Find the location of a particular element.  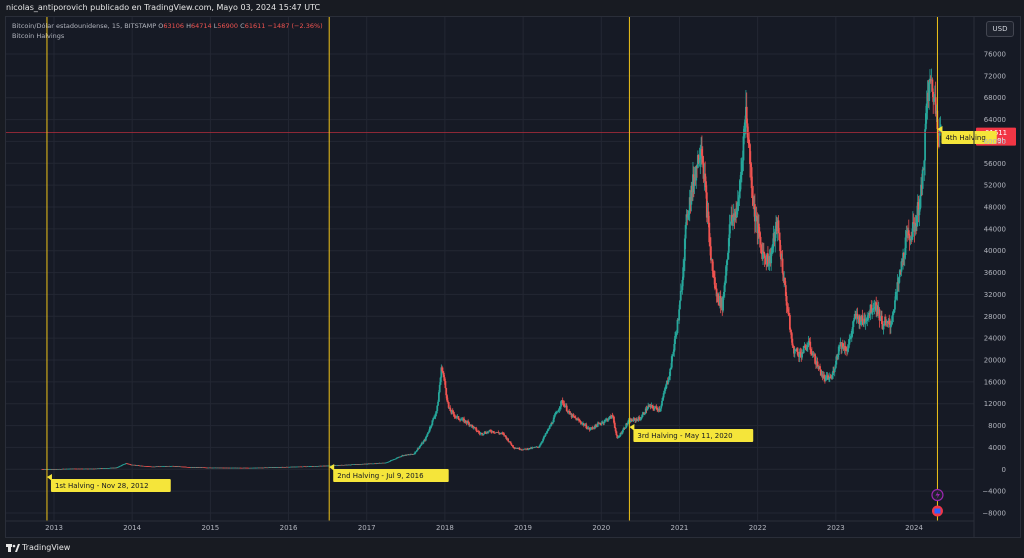

y-tick-label: 12000 is located at coordinates (995, 404).